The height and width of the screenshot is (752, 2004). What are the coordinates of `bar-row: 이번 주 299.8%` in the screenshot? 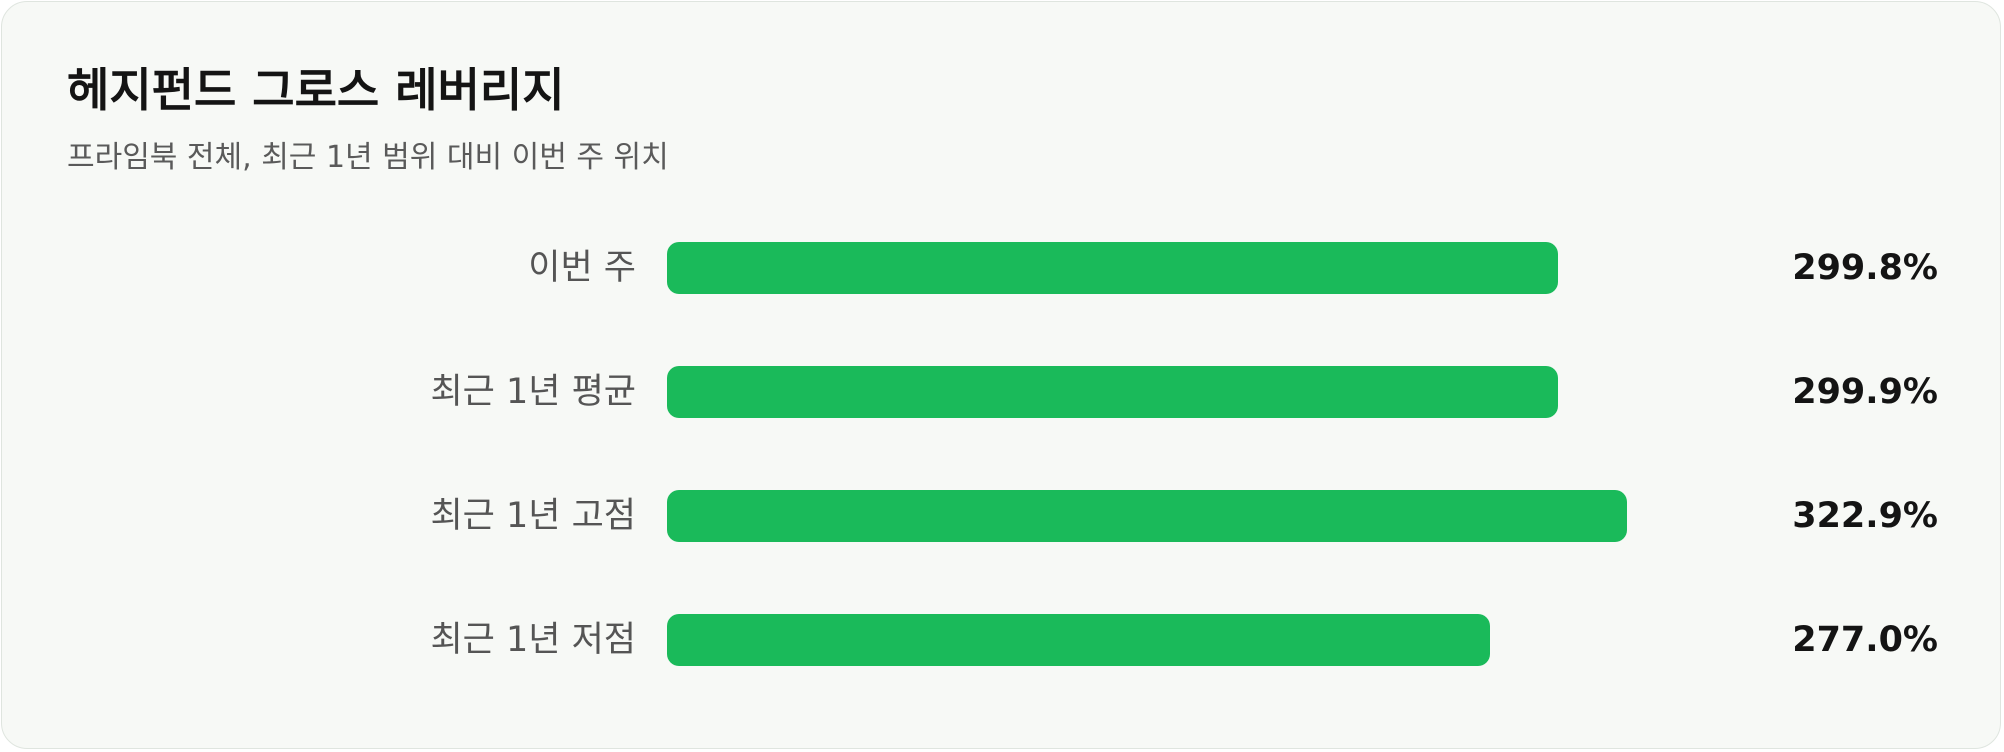 It's located at (1002, 268).